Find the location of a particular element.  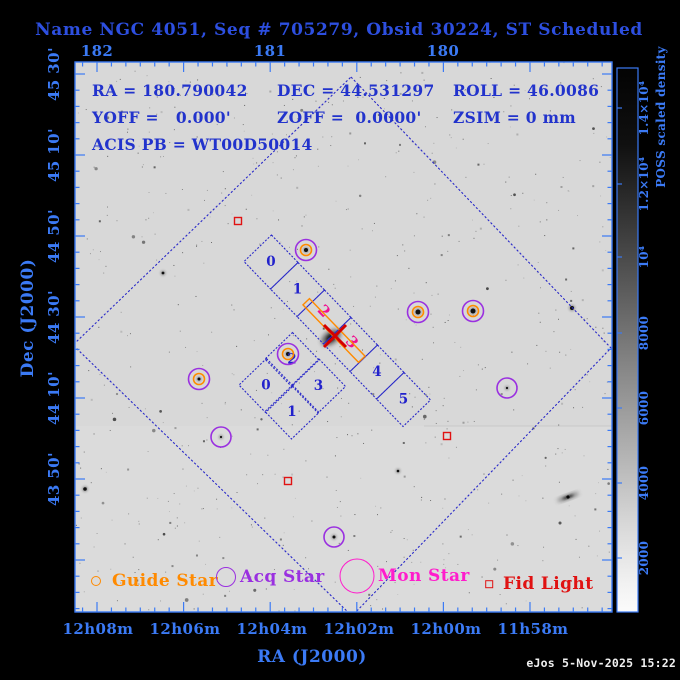

status-footer: eJos 5-Nov-2025 15:22 is located at coordinates (601, 663).